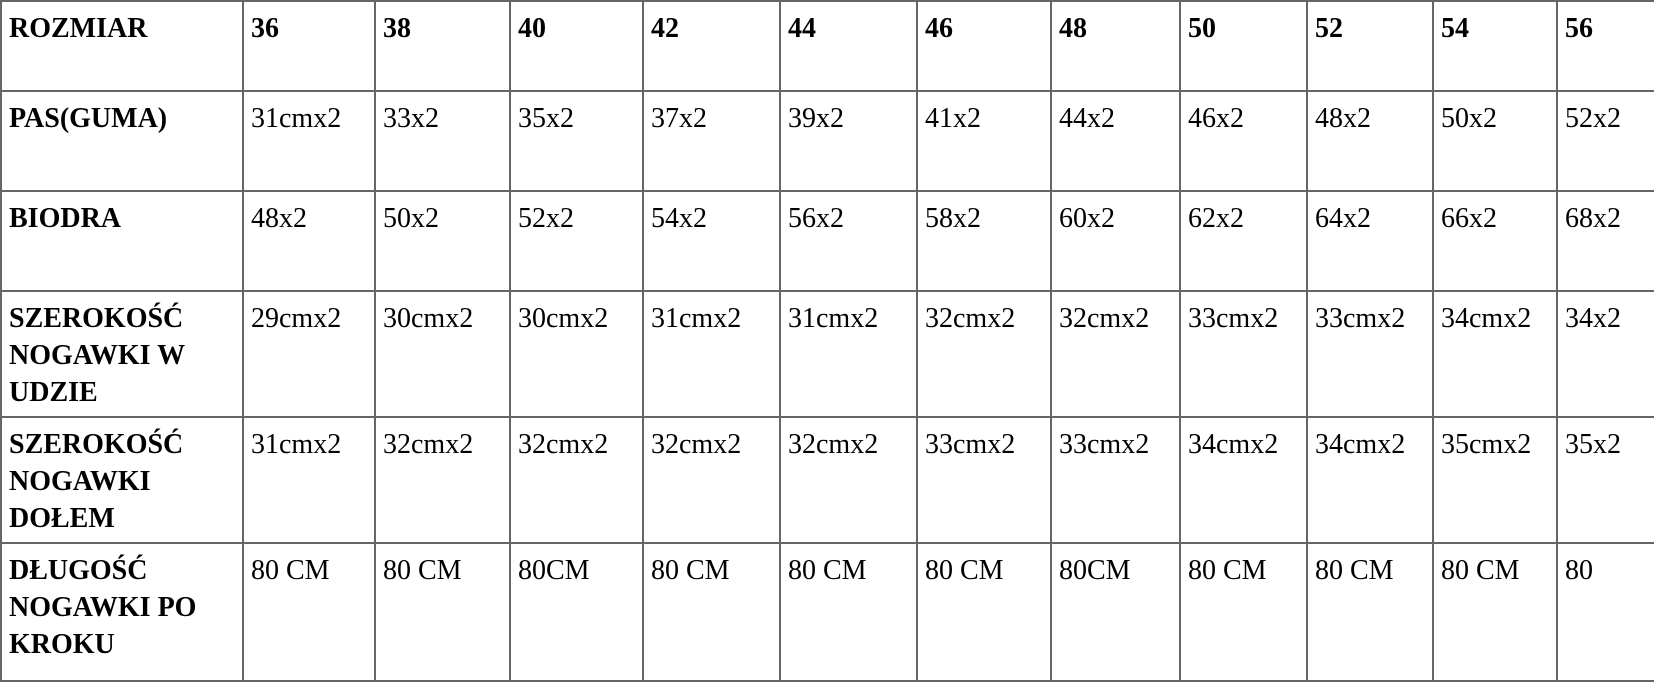 Image resolution: width=1654 pixels, height=682 pixels. Describe the element at coordinates (848, 241) in the screenshot. I see `table-cell: 56x2` at that location.